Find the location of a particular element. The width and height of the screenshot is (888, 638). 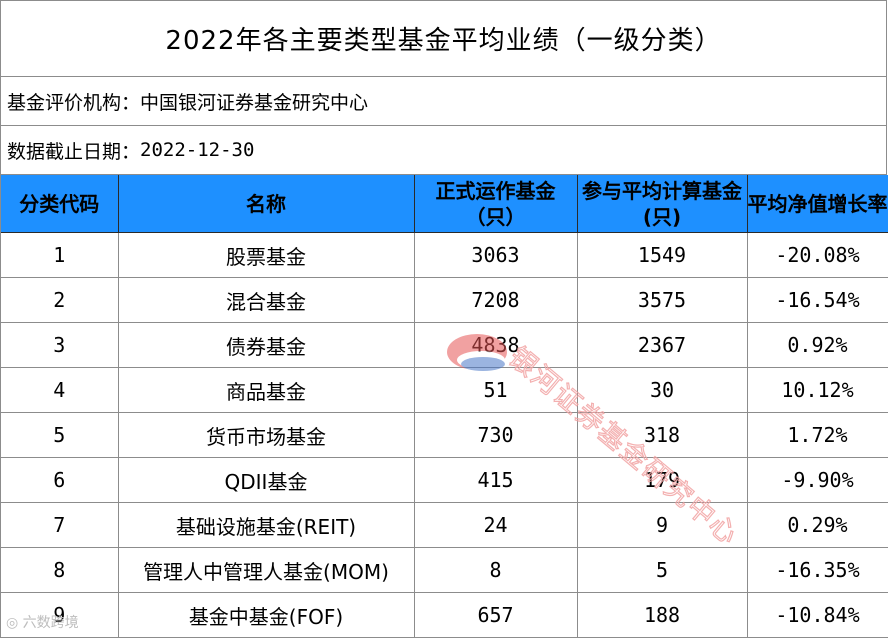

cell-funds: 24 is located at coordinates (496, 525).